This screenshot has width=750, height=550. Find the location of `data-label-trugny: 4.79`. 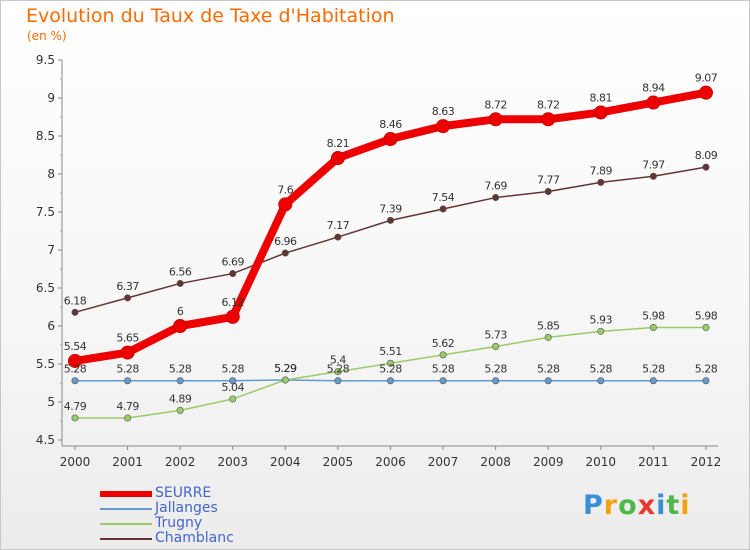

data-label-trugny: 4.79 is located at coordinates (75, 406).